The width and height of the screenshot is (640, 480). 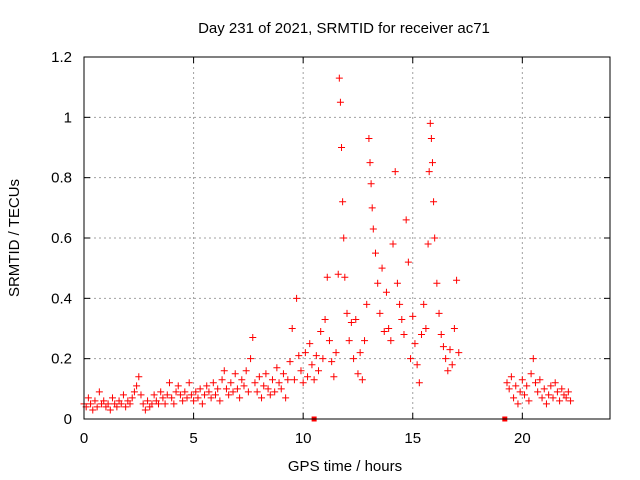 What do you see at coordinates (61, 178) in the screenshot?
I see `y-tick-label: 0.8` at bounding box center [61, 178].